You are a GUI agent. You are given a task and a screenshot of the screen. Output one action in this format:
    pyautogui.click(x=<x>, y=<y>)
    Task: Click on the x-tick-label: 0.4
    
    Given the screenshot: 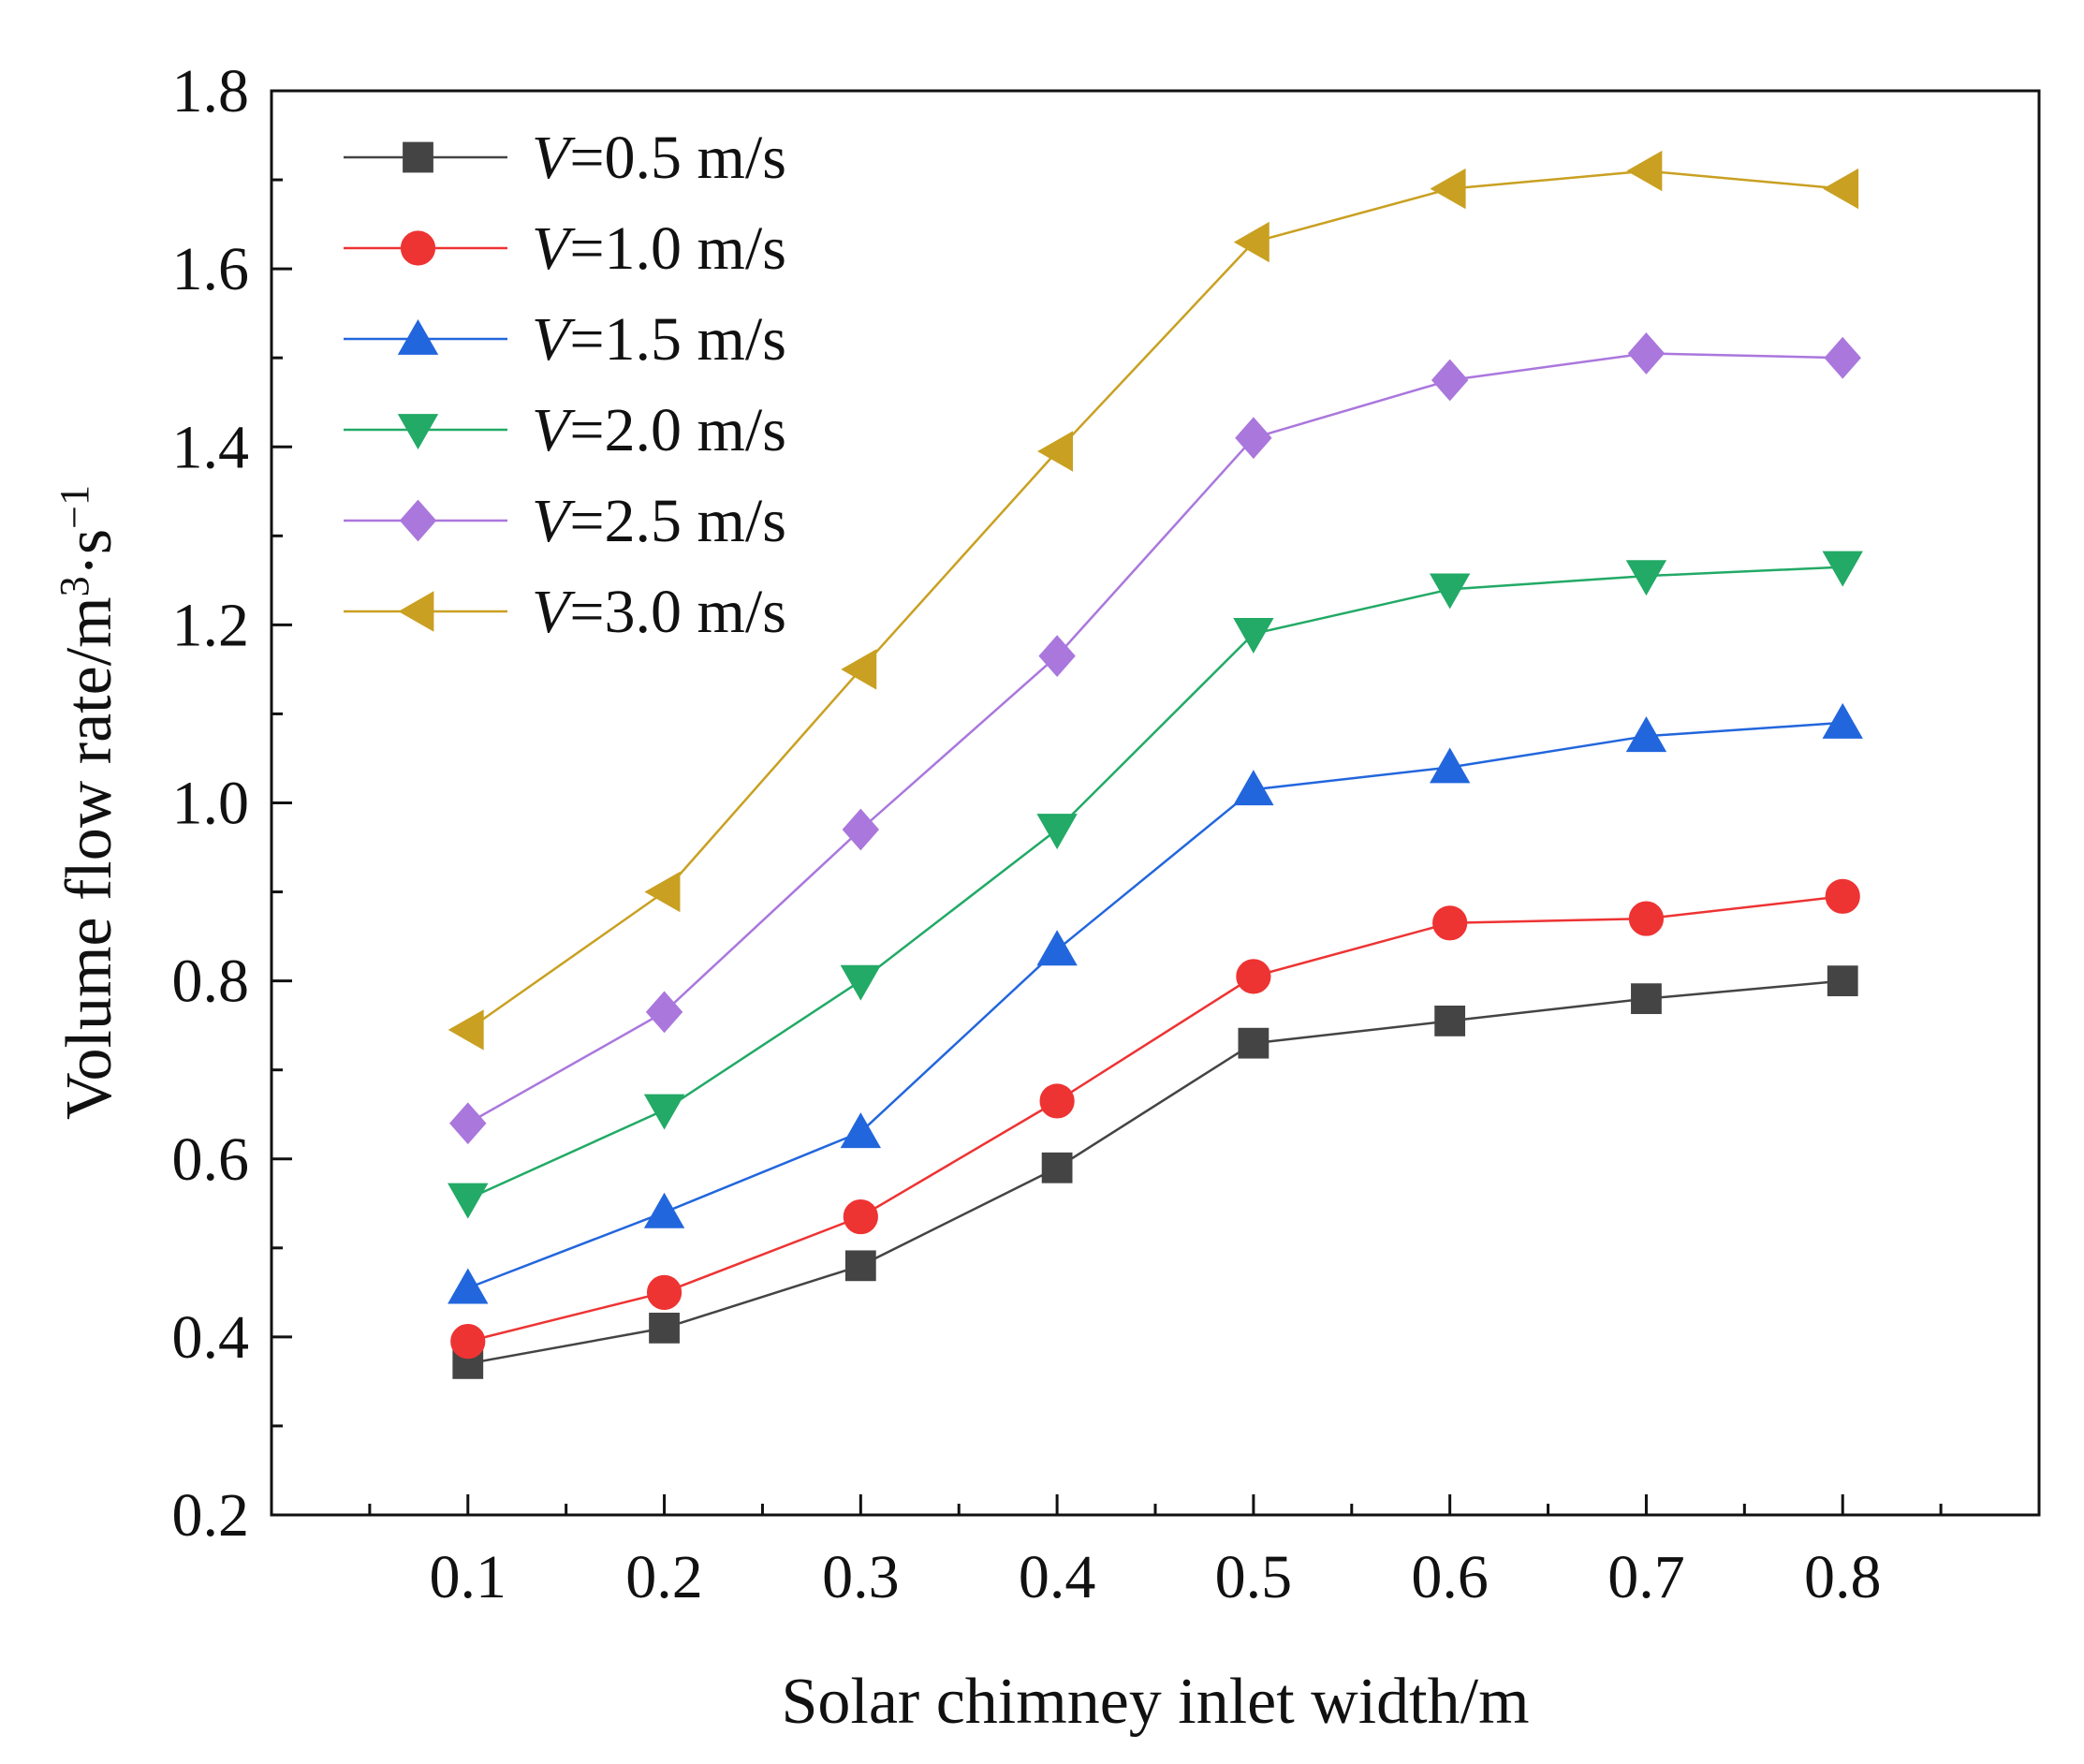 What is the action you would take?
    pyautogui.click(x=1057, y=1577)
    